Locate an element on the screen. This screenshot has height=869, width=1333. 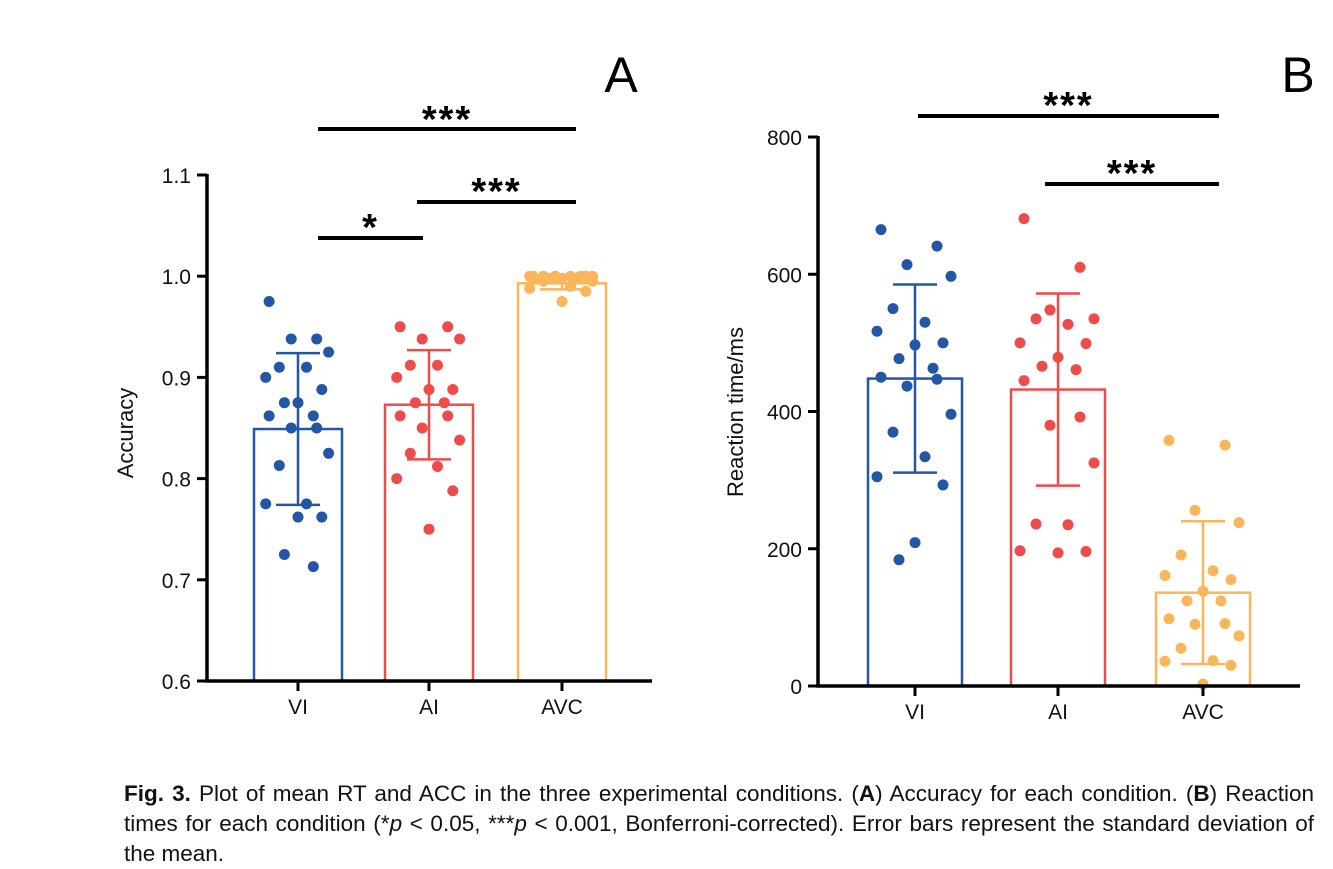
y-tick-label: 0 is located at coordinates (796, 687).